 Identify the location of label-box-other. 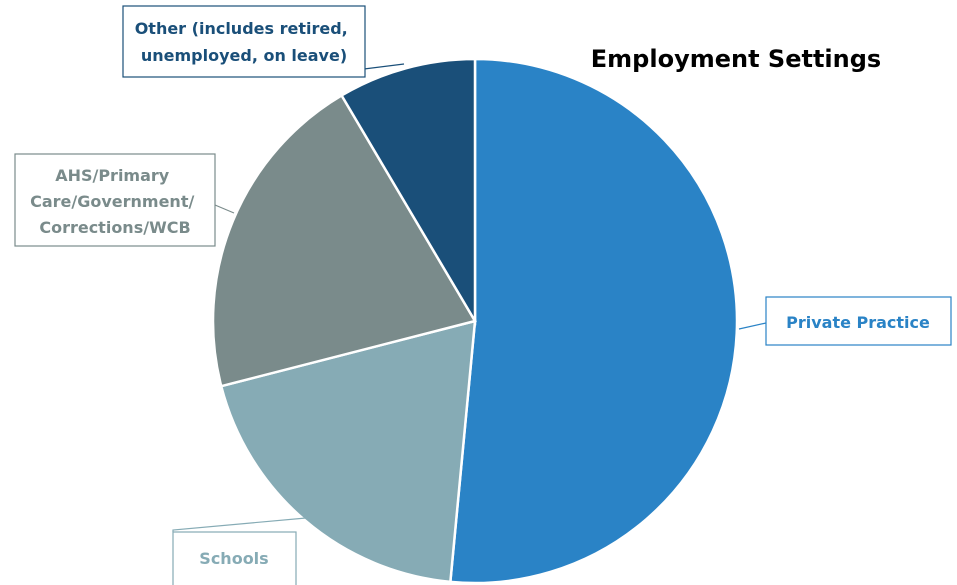
(244, 41).